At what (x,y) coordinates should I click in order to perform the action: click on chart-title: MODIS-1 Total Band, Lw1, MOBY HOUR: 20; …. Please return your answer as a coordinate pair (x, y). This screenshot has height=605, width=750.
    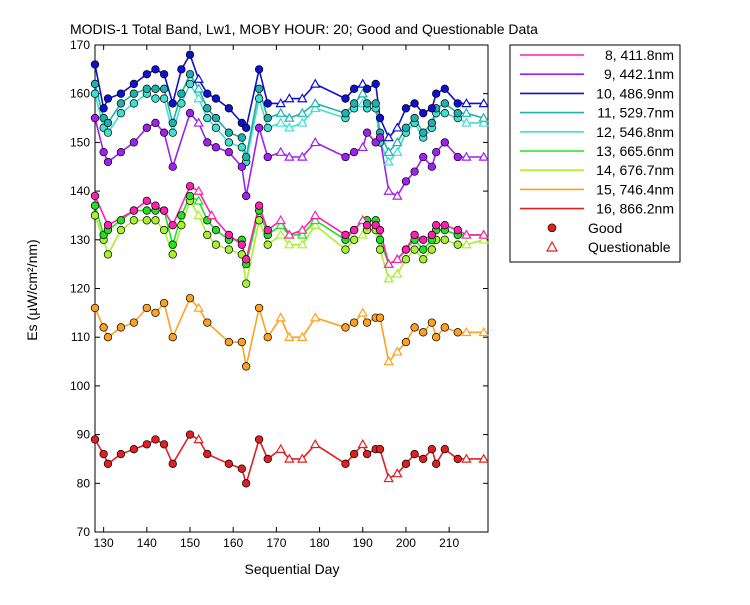
    Looking at the image, I should click on (304, 29).